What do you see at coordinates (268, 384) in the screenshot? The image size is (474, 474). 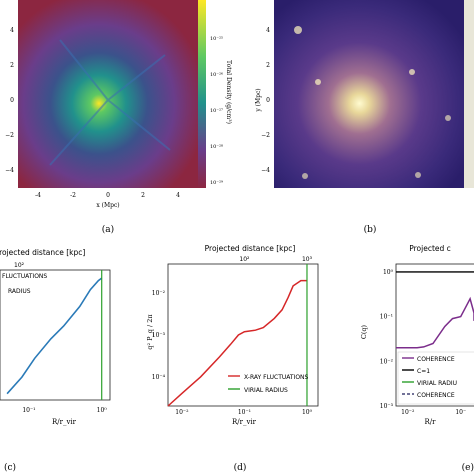 I see `panel-d-legend: X-RAY FLUCTUATIONS VIRIAL RADIUS` at bounding box center [268, 384].